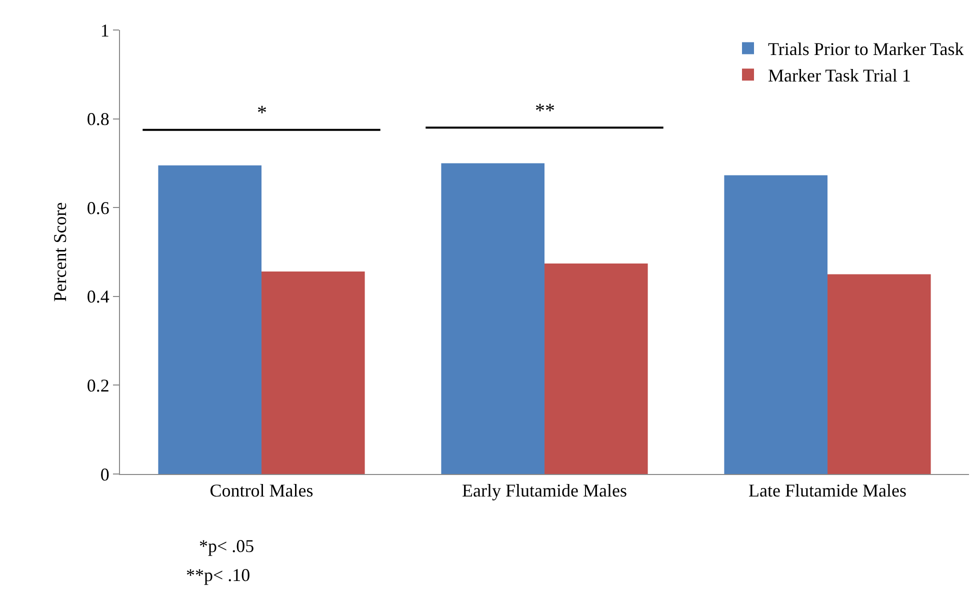 Image resolution: width=979 pixels, height=604 pixels. What do you see at coordinates (98, 296) in the screenshot?
I see `y-tick-label: 0.4` at bounding box center [98, 296].